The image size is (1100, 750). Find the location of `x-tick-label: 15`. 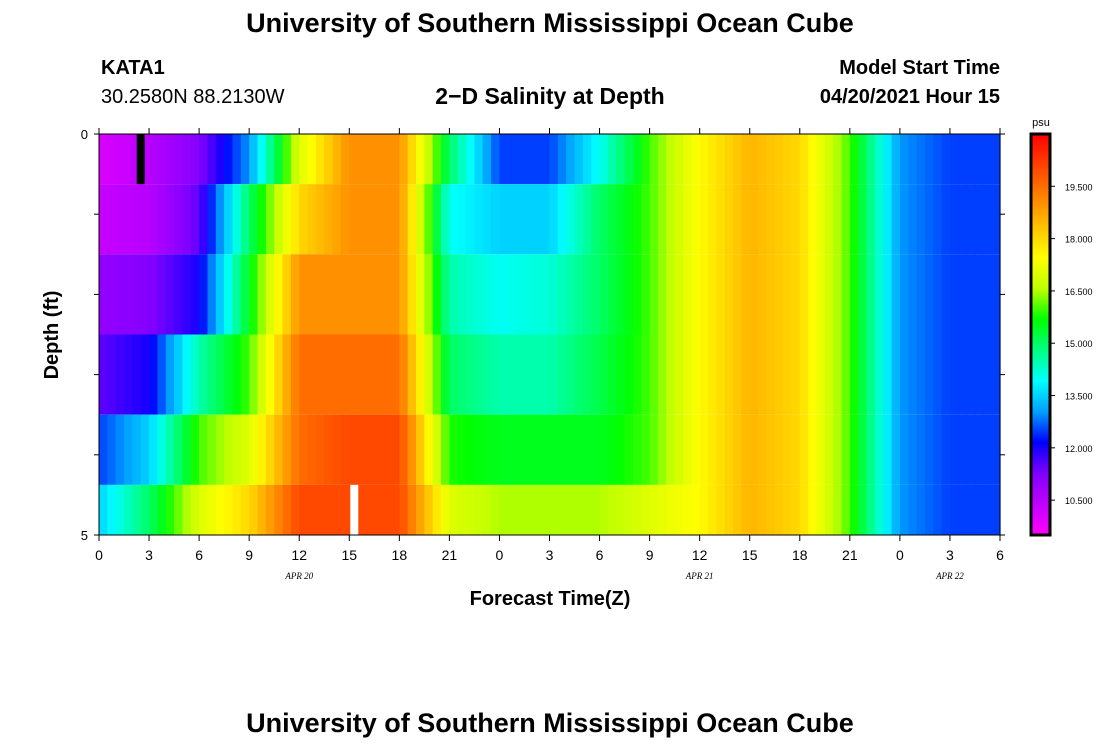

x-tick-label: 15 is located at coordinates (349, 555).